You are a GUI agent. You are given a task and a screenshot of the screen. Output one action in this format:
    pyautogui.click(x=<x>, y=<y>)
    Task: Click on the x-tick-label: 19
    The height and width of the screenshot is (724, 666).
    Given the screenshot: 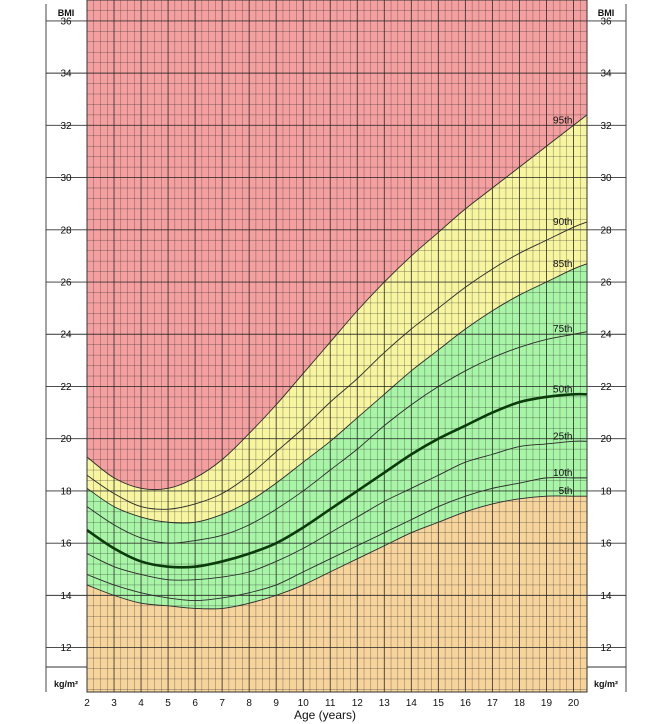 What is the action you would take?
    pyautogui.click(x=547, y=703)
    